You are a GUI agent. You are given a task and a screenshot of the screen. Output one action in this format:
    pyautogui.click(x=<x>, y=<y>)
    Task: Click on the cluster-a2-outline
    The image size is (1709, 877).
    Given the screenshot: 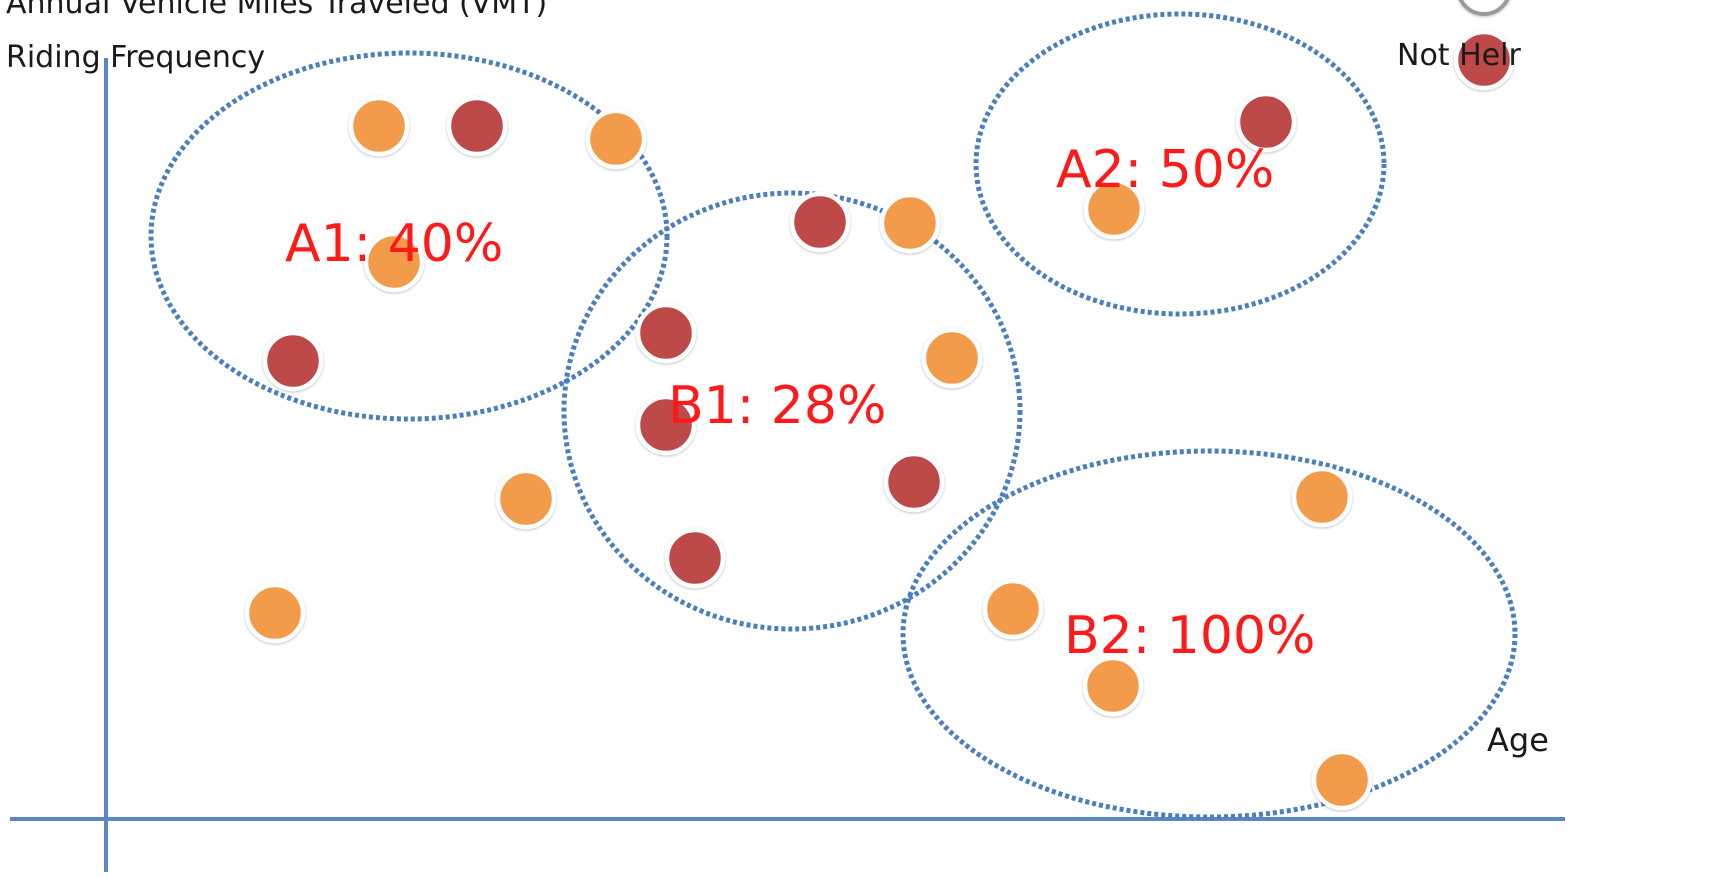 What is the action you would take?
    pyautogui.click(x=1180, y=164)
    